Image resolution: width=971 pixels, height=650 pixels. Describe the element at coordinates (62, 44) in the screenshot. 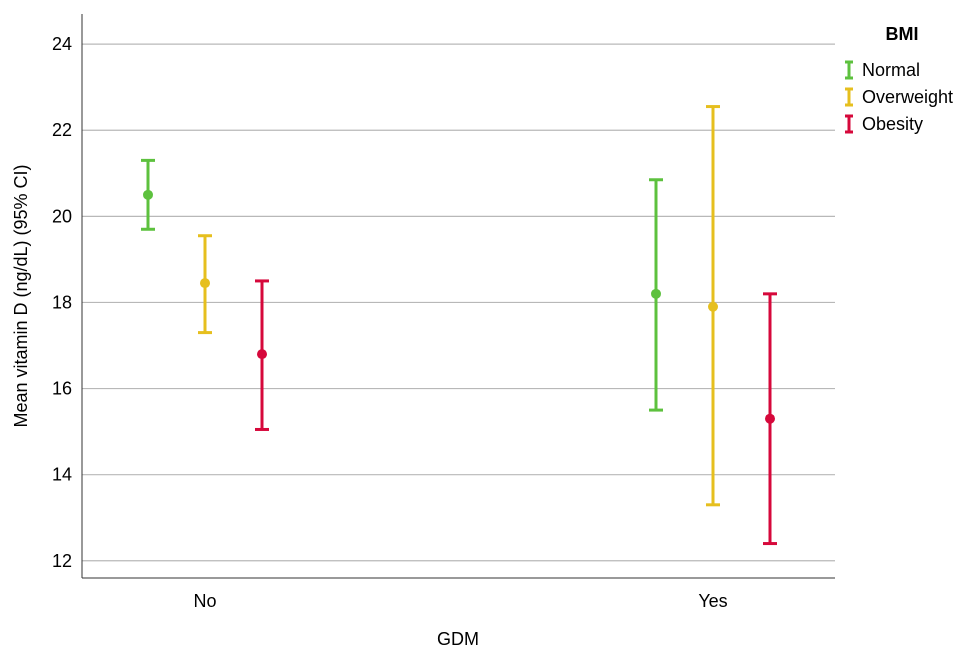

I see `y-tick-label-24: 24` at that location.